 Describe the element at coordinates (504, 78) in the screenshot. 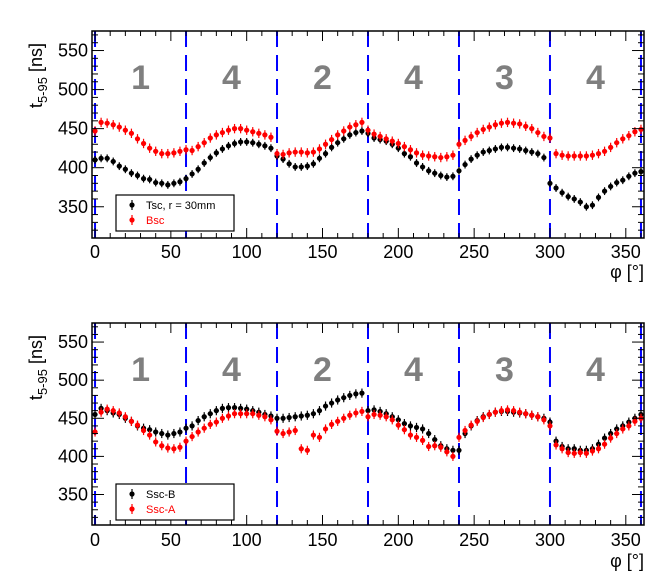

I see `region-label: 3` at that location.